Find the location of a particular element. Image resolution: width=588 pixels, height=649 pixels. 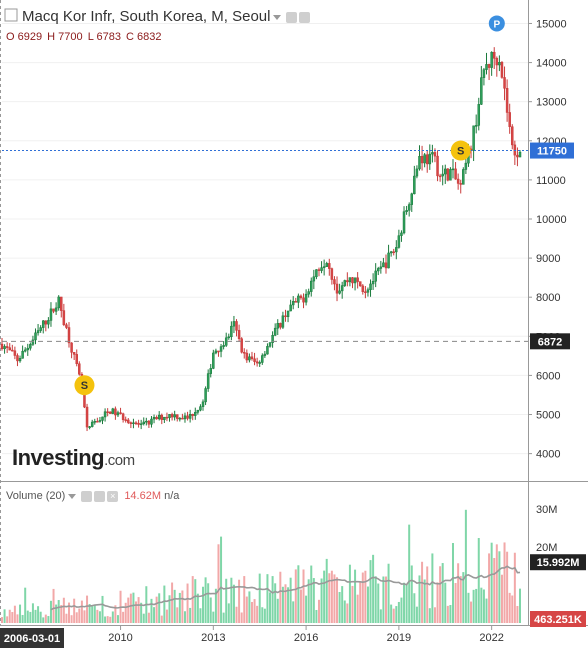

split-marker is located at coordinates (460, 150).